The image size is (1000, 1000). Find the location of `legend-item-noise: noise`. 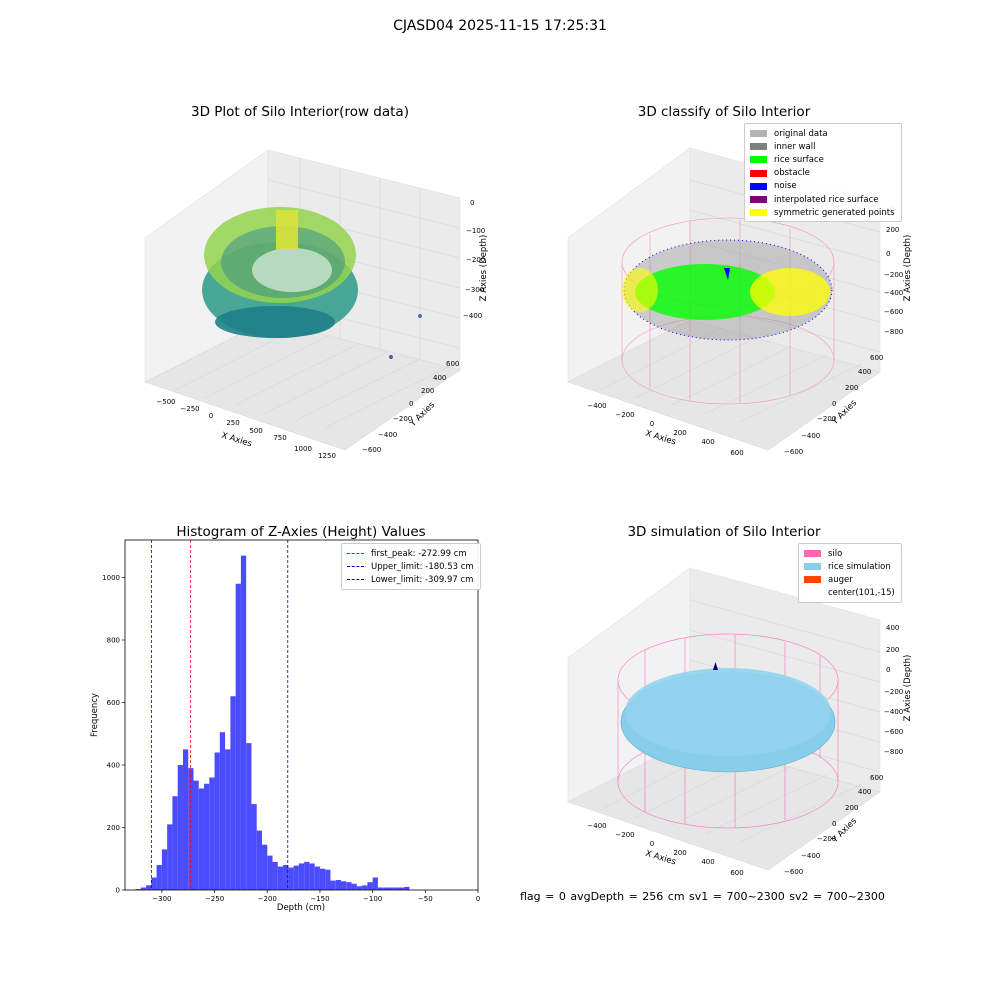

legend-item-noise: noise is located at coordinates (822, 186).